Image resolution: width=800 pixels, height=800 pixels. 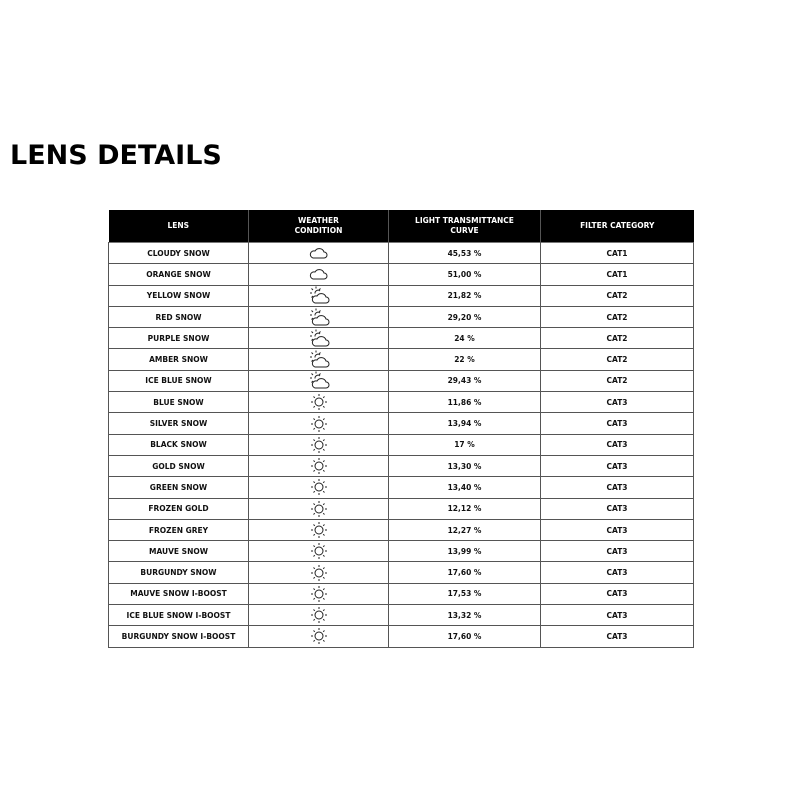 I want to click on table-row: GREEN SNOW 13,40 % CAT3, so click(x=401, y=487).